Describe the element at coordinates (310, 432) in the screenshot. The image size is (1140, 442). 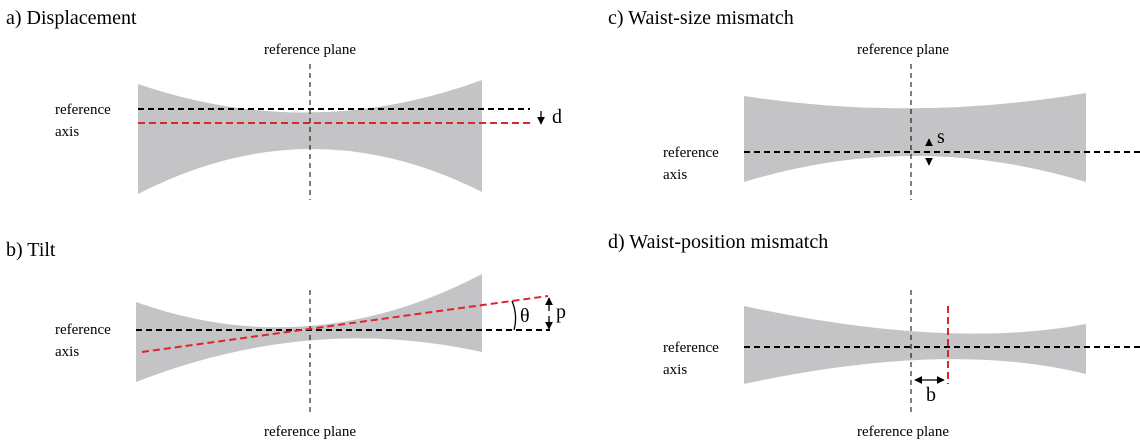
I see `panel-b-plane-label: reference plane` at that location.